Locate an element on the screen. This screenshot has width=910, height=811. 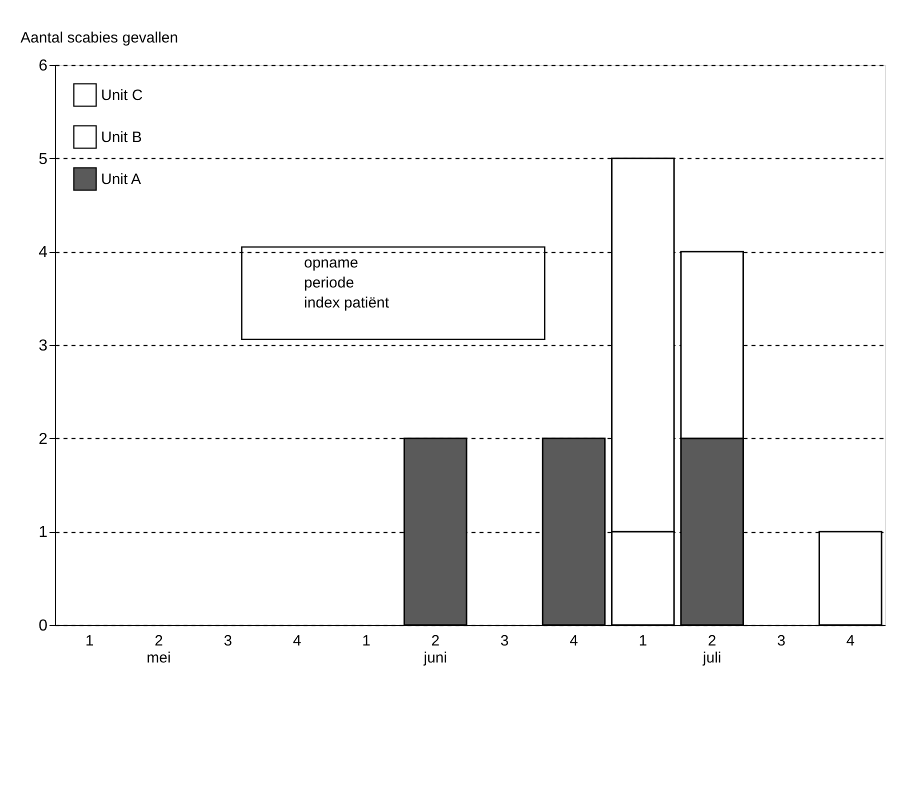
legend-label: Unit A is located at coordinates (121, 179).